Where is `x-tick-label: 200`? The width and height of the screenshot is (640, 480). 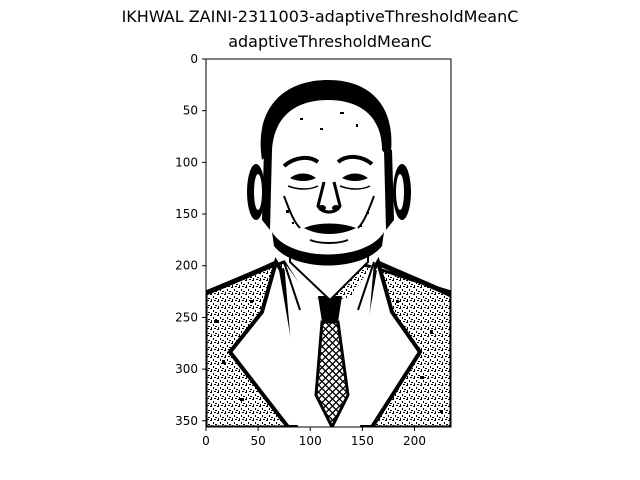 x-tick-label: 200 is located at coordinates (414, 441).